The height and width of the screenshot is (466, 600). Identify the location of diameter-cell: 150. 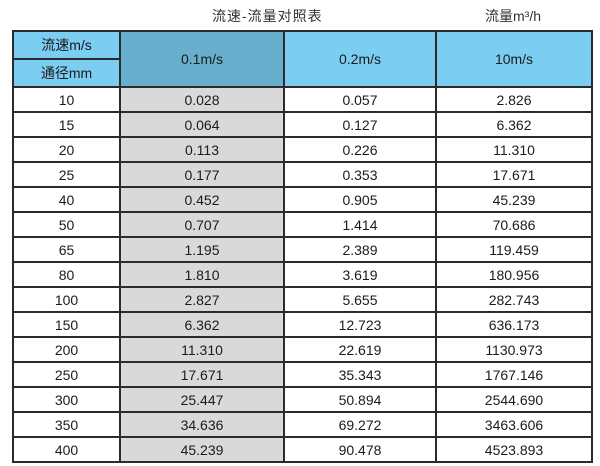
(66, 324).